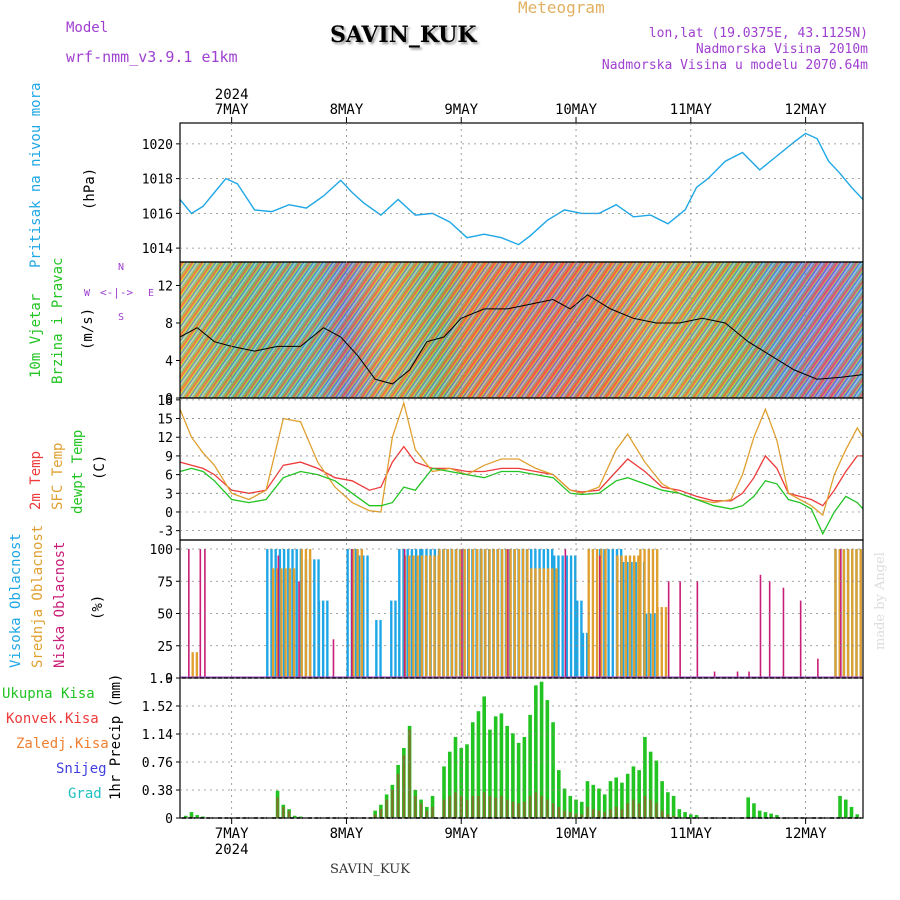  Describe the element at coordinates (169, 679) in the screenshot. I see `cloud-ytick-label: 0` at that location.